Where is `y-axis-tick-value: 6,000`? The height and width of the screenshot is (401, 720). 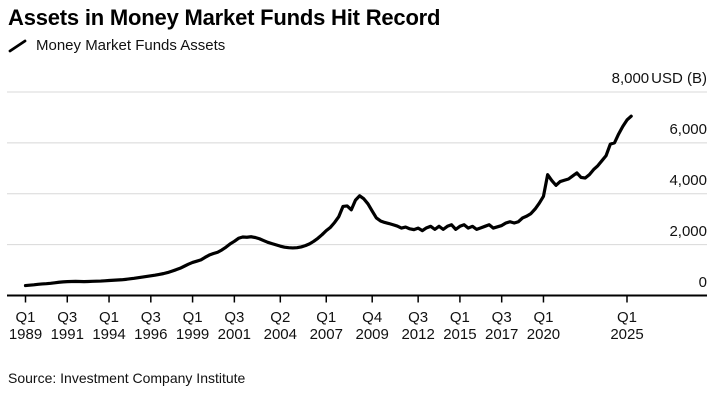 y-axis-tick-value: 6,000 is located at coordinates (688, 129).